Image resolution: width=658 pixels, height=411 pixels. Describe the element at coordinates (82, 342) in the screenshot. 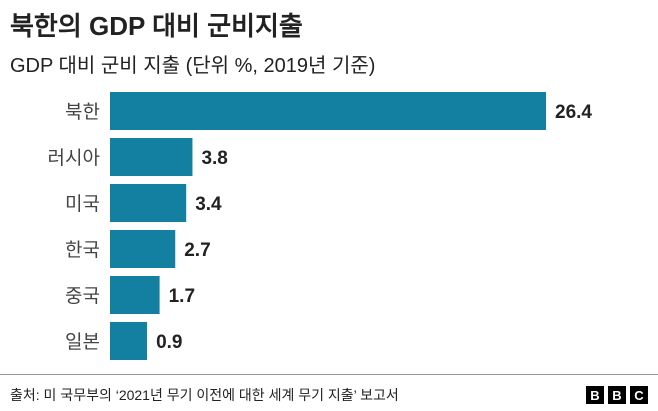

I see `category-label: 일본` at that location.